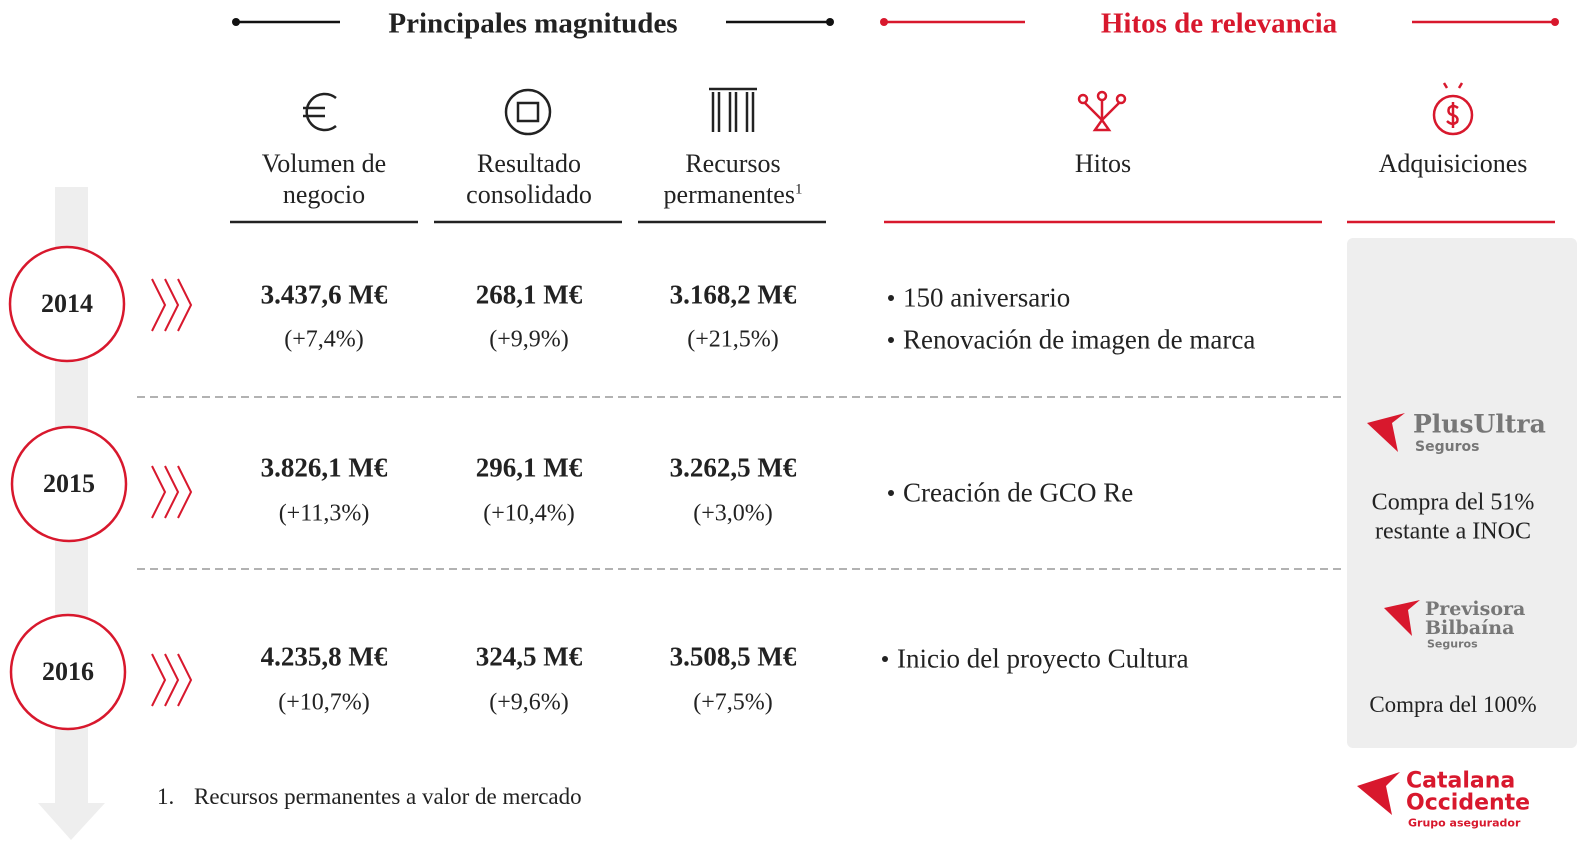  Describe the element at coordinates (1043, 658) in the screenshot. I see `hito: Inicio del proyecto Cultura` at that location.